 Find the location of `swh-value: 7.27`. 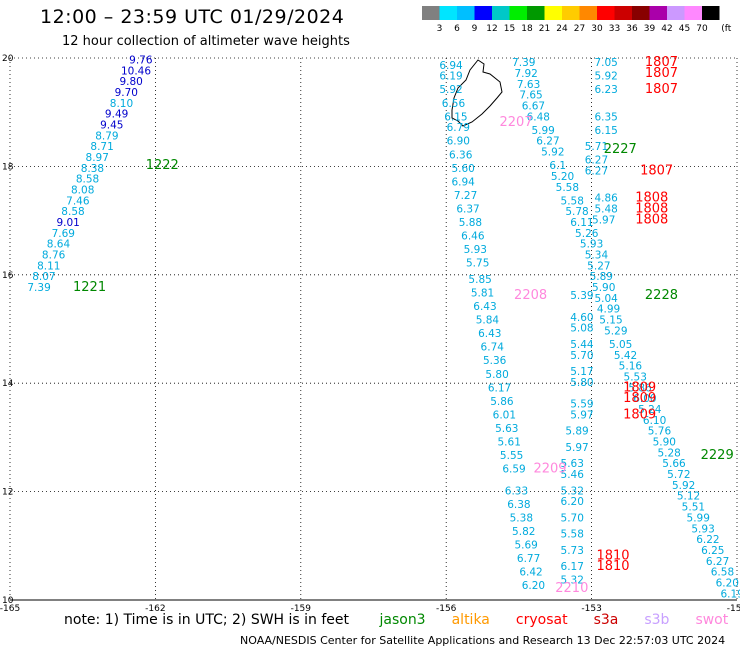

swh-value: 7.27 is located at coordinates (465, 196).